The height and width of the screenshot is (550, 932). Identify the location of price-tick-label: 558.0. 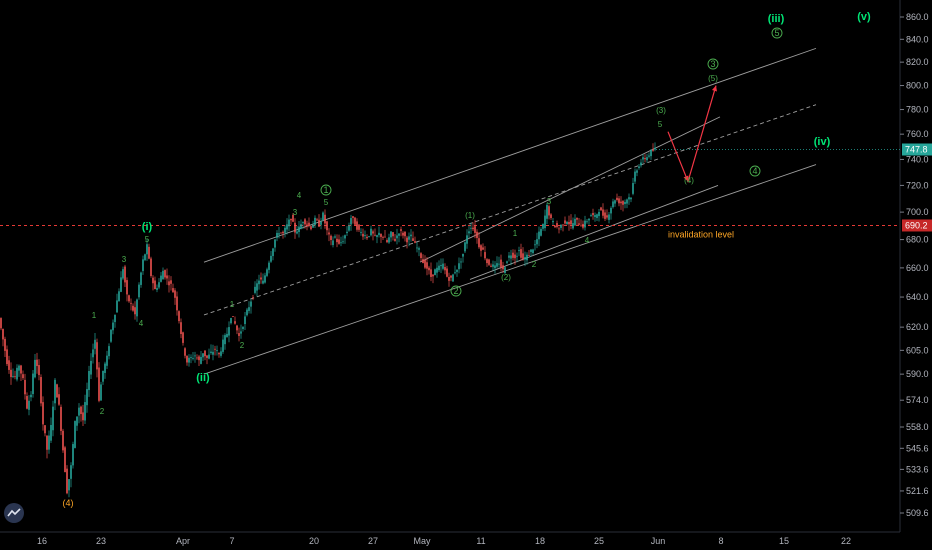
(917, 427).